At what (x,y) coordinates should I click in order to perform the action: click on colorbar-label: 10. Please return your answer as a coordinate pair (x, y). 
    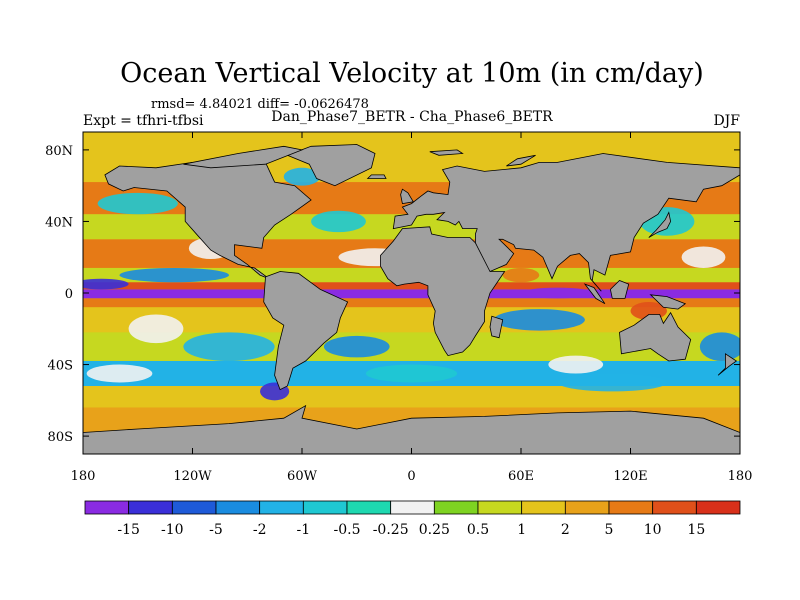
    Looking at the image, I should click on (653, 530).